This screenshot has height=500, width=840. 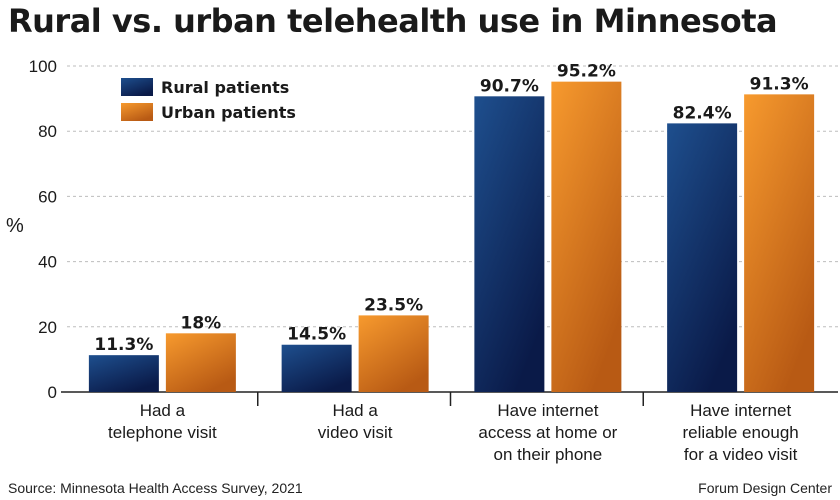 What do you see at coordinates (47, 262) in the screenshot?
I see `y-tick-label: 40` at bounding box center [47, 262].